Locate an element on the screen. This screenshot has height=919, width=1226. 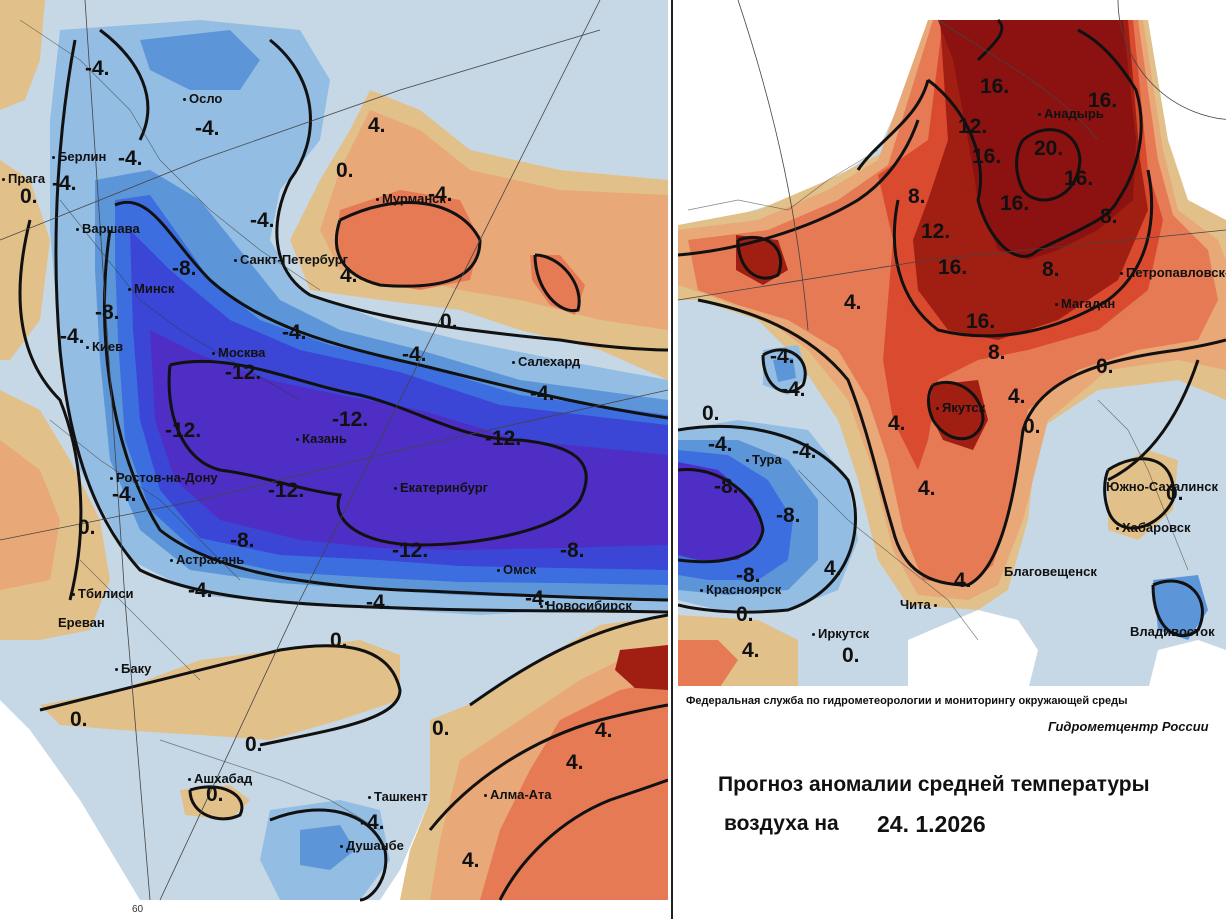
city-name: Омск is located at coordinates (520, 569).